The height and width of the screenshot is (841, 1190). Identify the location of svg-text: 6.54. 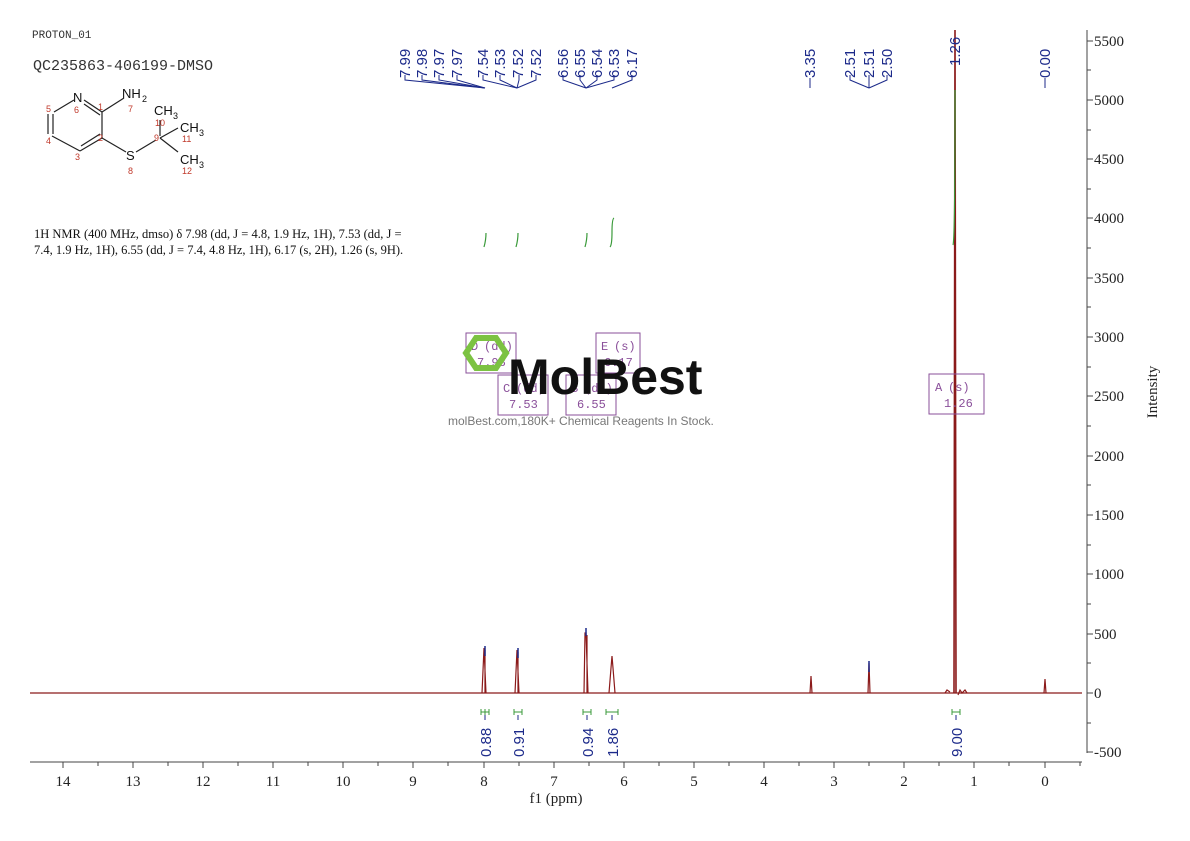
(597, 63).